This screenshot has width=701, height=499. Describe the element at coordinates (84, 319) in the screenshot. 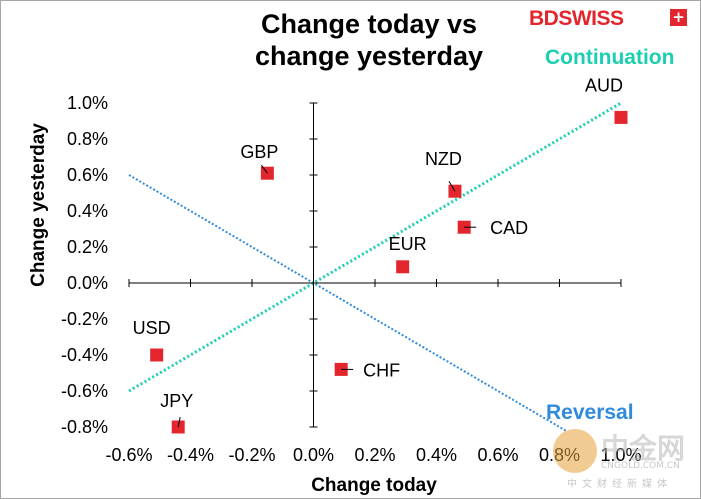

I see `y-tick-label: -0.2%` at that location.